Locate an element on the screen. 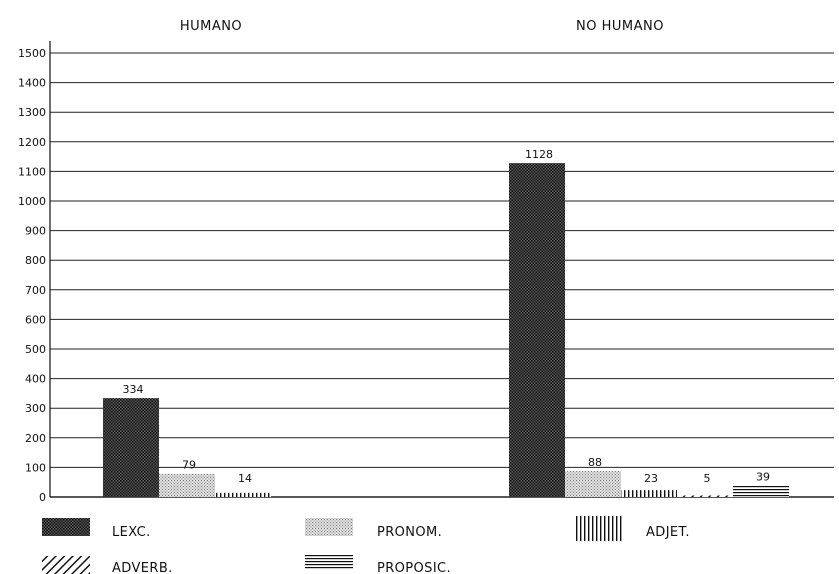  y-tick-label: 900 is located at coordinates (35, 231).